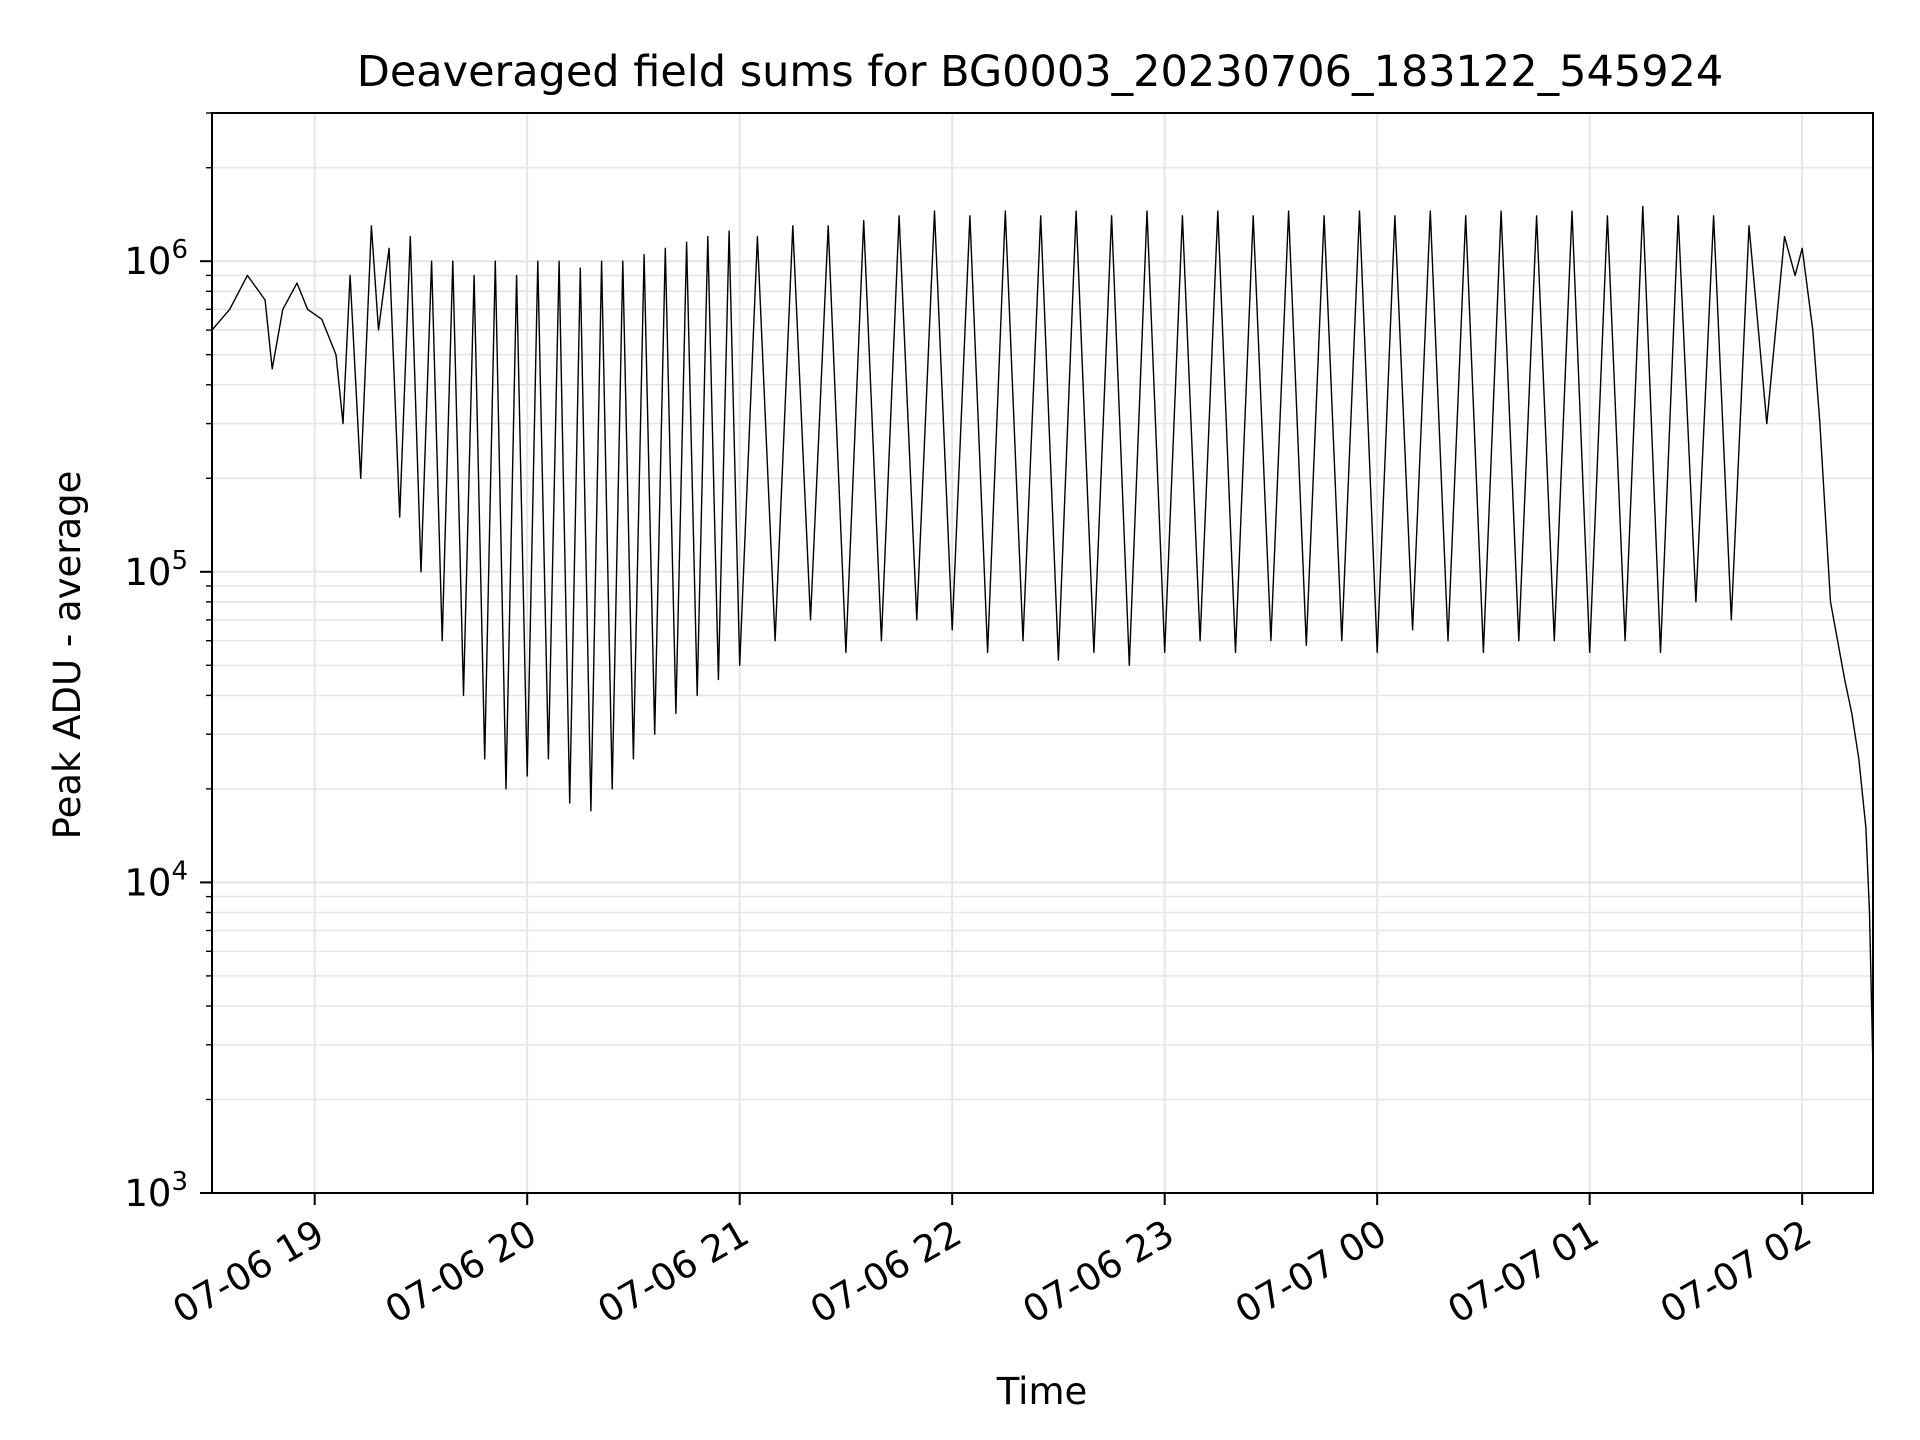 The image size is (1920, 1440). What do you see at coordinates (179, 1182) in the screenshot?
I see `y-tick-exponent: 3` at bounding box center [179, 1182].